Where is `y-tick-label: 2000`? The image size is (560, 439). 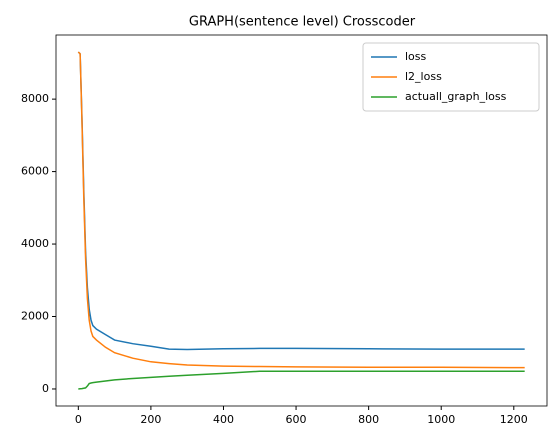
y-tick-label: 2000 is located at coordinates (35, 316).